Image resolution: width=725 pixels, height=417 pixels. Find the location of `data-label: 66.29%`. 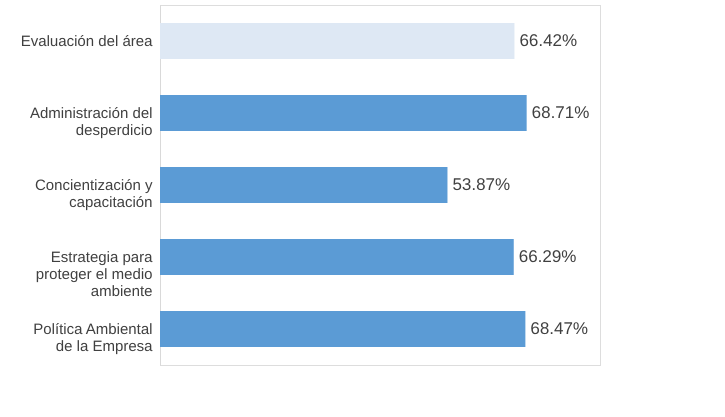

data-label: 66.29% is located at coordinates (547, 256).